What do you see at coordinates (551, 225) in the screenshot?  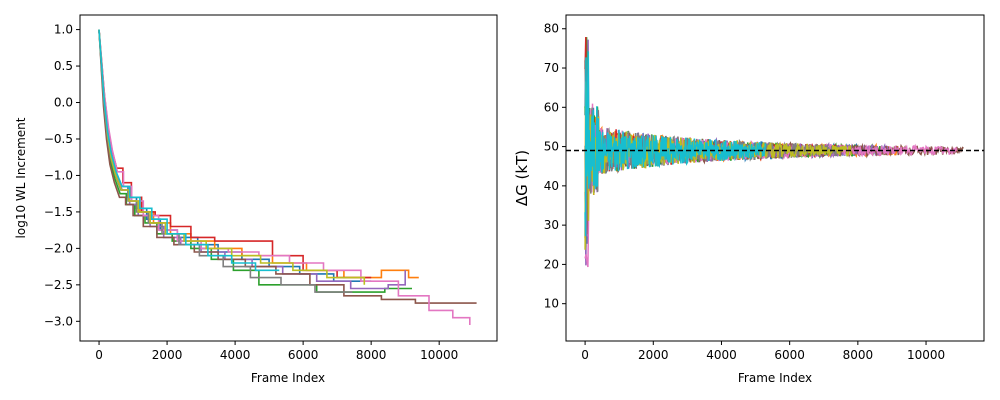 I see `right-y-tick-label: 30` at bounding box center [551, 225].